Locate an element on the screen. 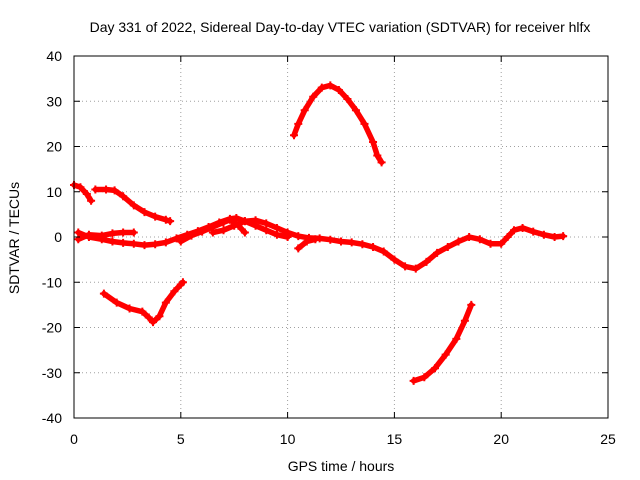  y-axis-label: SDTVAR / TECUs is located at coordinates (14, 238).